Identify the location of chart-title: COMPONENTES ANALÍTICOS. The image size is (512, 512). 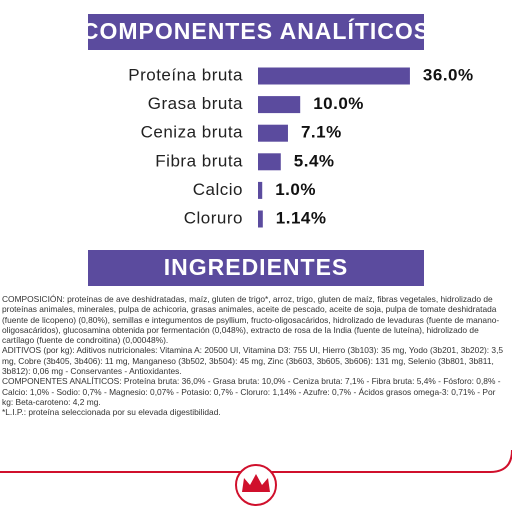
(256, 30).